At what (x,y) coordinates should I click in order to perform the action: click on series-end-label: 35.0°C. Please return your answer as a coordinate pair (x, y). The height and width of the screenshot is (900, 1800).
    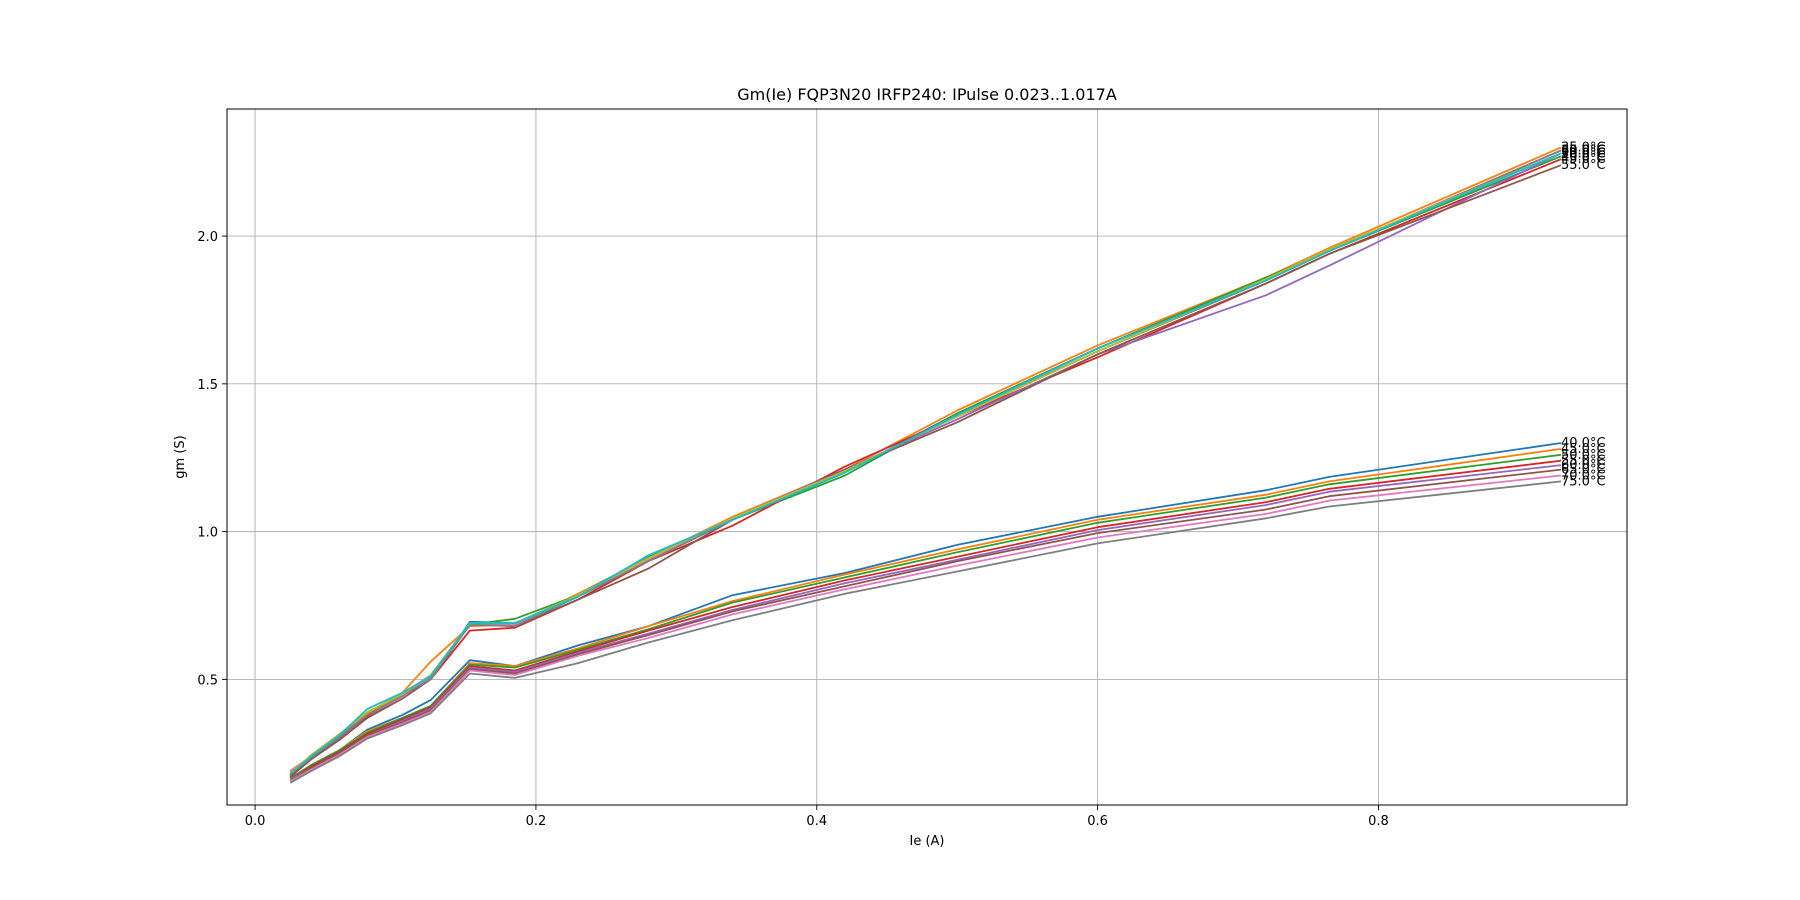
    Looking at the image, I should click on (1583, 147).